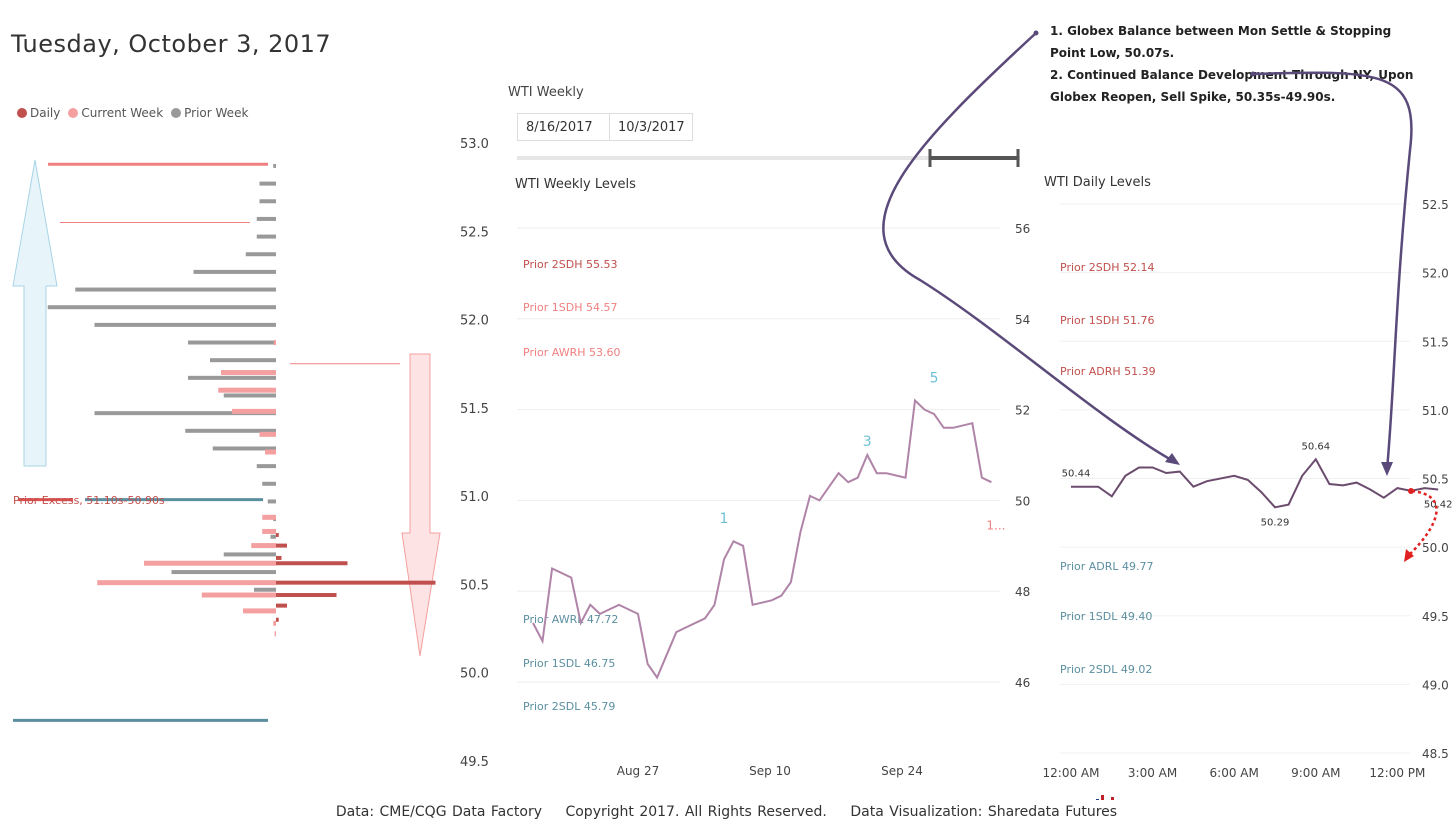 The height and width of the screenshot is (831, 1453). Describe the element at coordinates (902, 771) in the screenshot. I see `weekly-x-tick: Sep 24` at that location.